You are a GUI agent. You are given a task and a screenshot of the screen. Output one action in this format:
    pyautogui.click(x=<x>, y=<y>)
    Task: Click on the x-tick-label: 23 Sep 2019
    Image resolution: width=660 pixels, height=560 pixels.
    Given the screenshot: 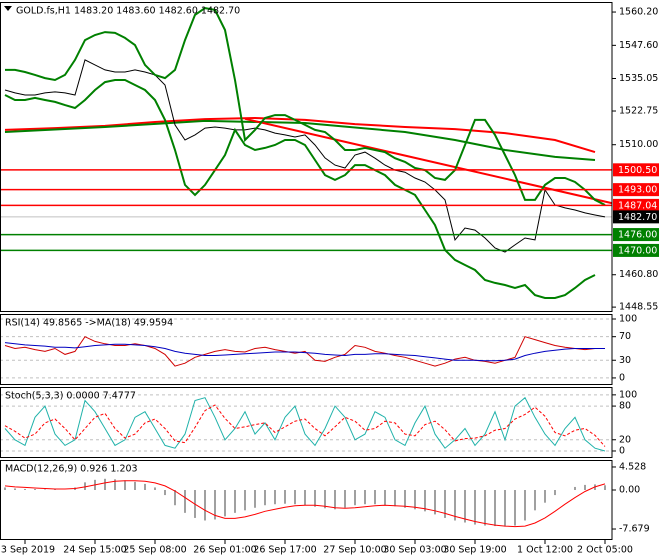 What is the action you would take?
    pyautogui.click(x=27, y=550)
    